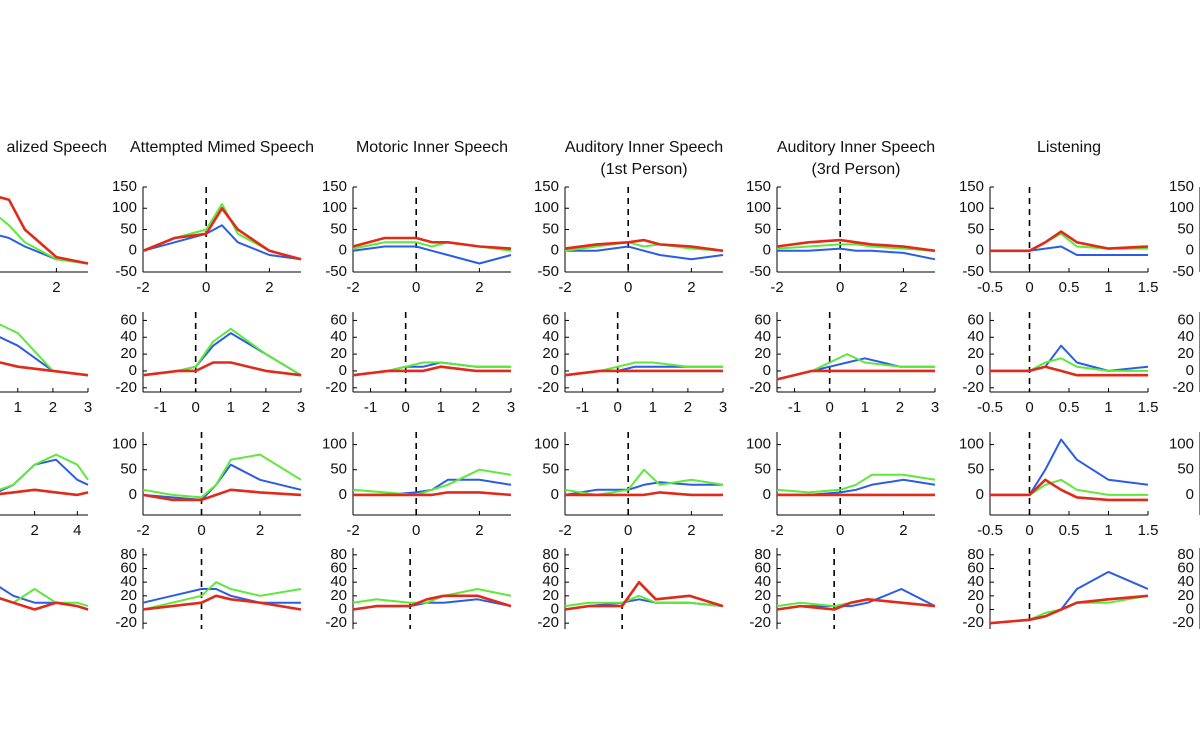 The height and width of the screenshot is (750, 1200). What do you see at coordinates (432, 147) in the screenshot?
I see `panel-title: Motoric Inner Speech` at bounding box center [432, 147].